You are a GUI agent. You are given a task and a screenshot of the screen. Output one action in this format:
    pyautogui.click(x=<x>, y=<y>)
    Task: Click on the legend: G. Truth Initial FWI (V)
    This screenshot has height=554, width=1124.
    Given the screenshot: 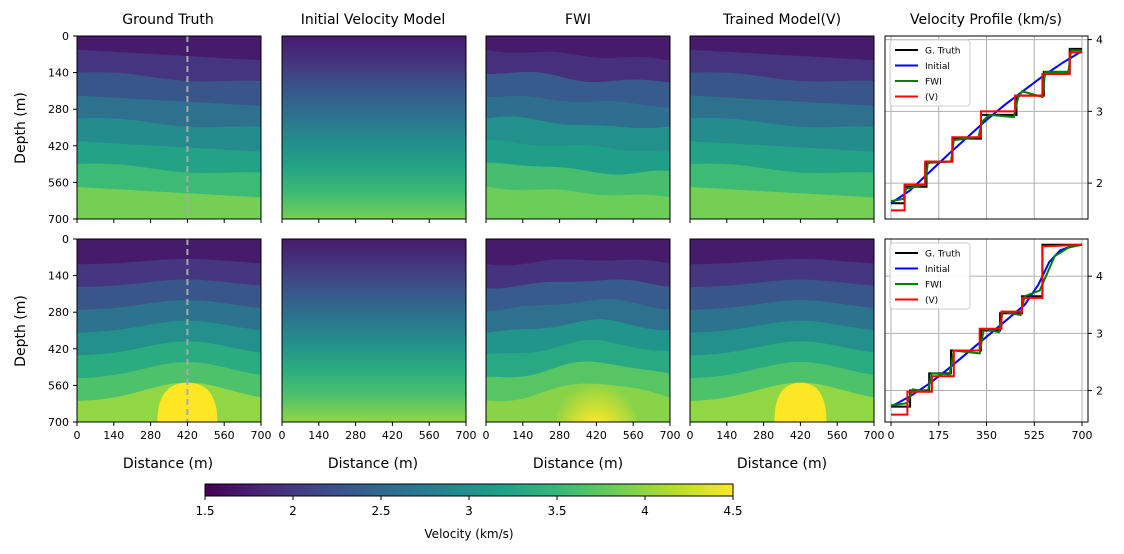 What is the action you would take?
    pyautogui.click(x=930, y=73)
    